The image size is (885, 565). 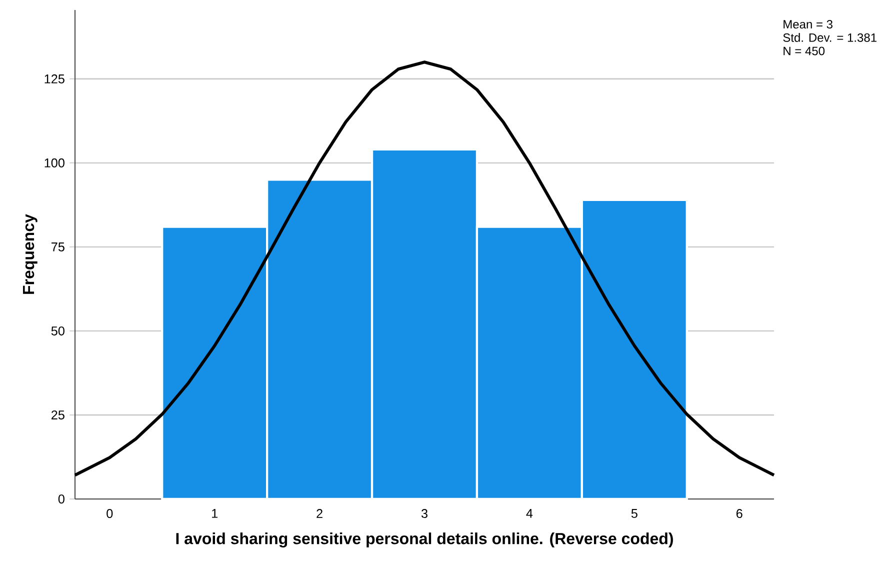 I want to click on x-tick-label: 6, so click(x=739, y=513).